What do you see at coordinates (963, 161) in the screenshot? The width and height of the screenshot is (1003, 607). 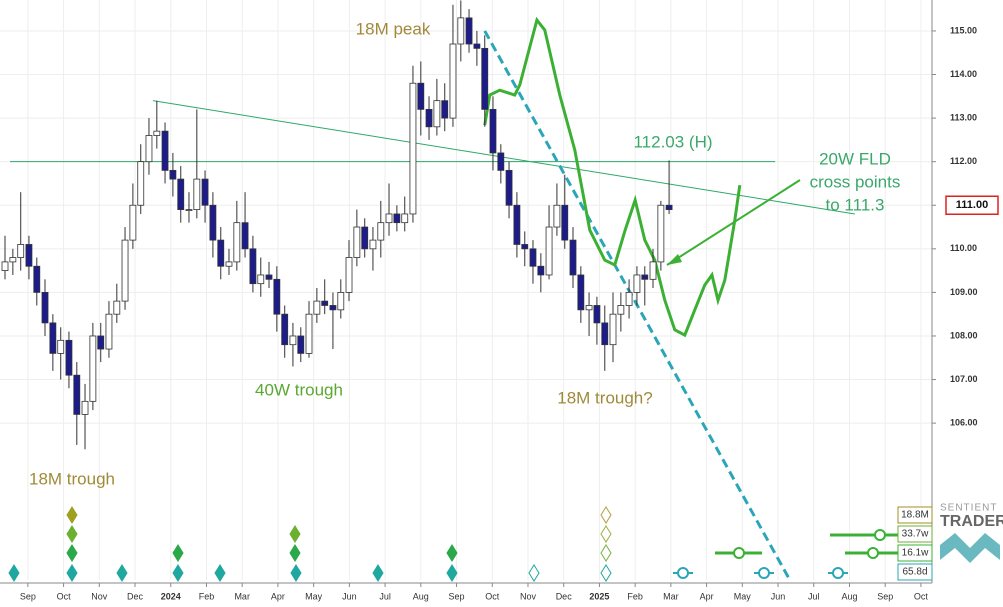 I see `y-tick-label: 112.00` at bounding box center [963, 161].